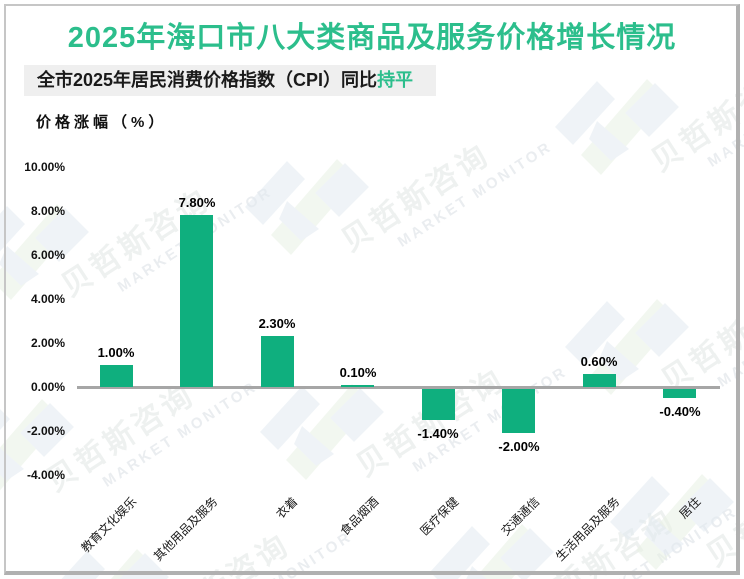  Describe the element at coordinates (438, 404) in the screenshot. I see `bar-医疗保健` at that location.